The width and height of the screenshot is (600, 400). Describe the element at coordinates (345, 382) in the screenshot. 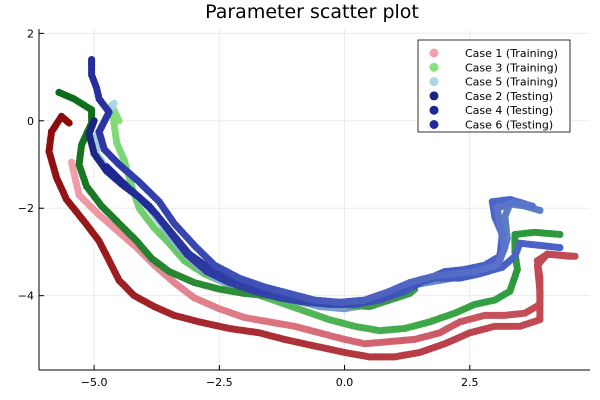

I see `x-tick-label: 0.0` at that location.